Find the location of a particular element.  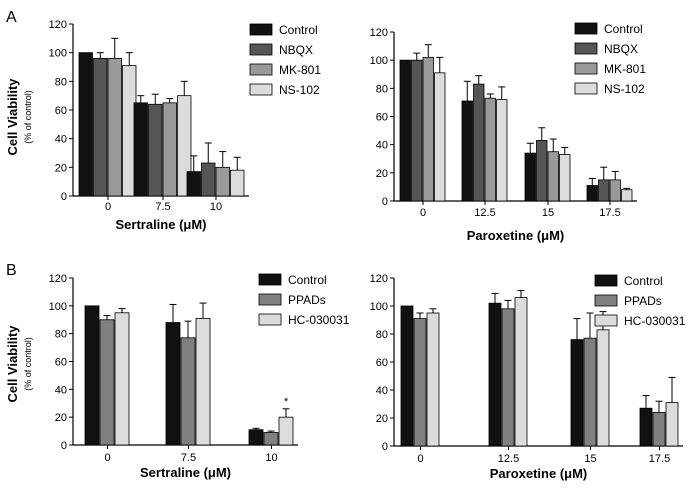

significance-annotation: * is located at coordinates (286, 402).